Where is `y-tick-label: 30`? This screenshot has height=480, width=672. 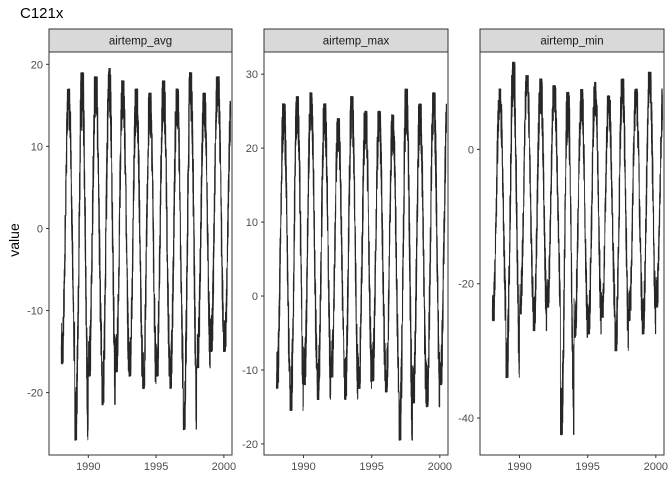
y-tick-label: 30 is located at coordinates (252, 75).